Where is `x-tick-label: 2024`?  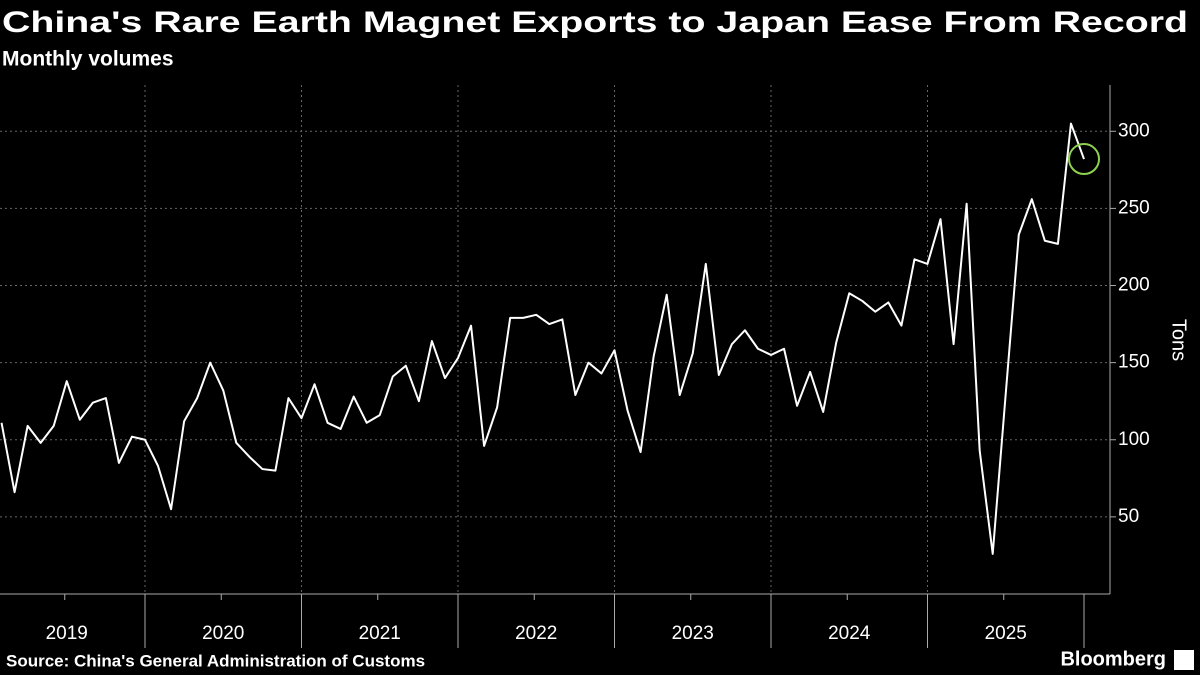
x-tick-label: 2024 is located at coordinates (849, 633).